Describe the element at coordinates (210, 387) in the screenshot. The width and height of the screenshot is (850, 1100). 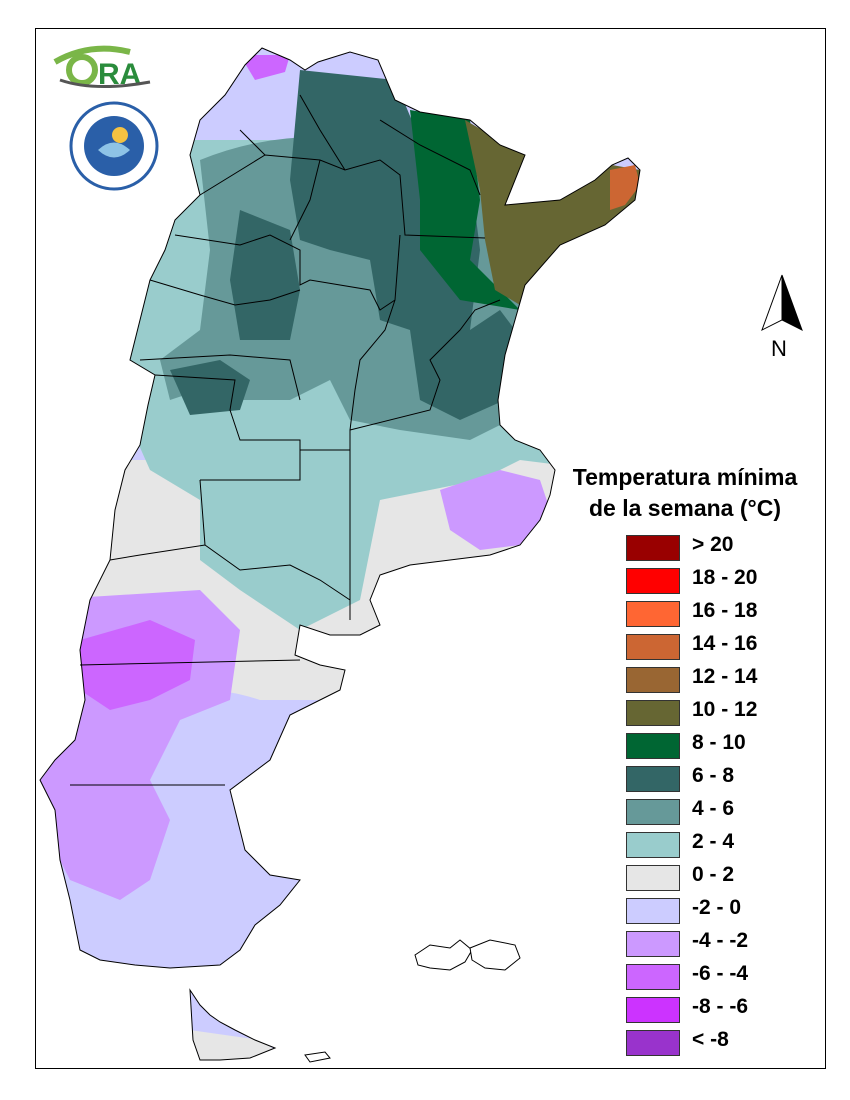
I see `class-6-8-region-w` at that location.